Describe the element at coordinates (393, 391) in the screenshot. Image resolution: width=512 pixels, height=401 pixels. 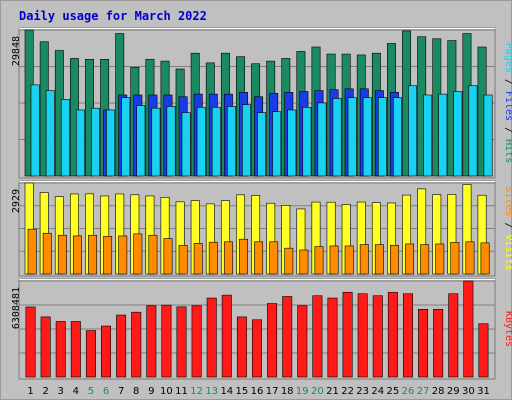
I see `x-tick-label: 25` at that location.